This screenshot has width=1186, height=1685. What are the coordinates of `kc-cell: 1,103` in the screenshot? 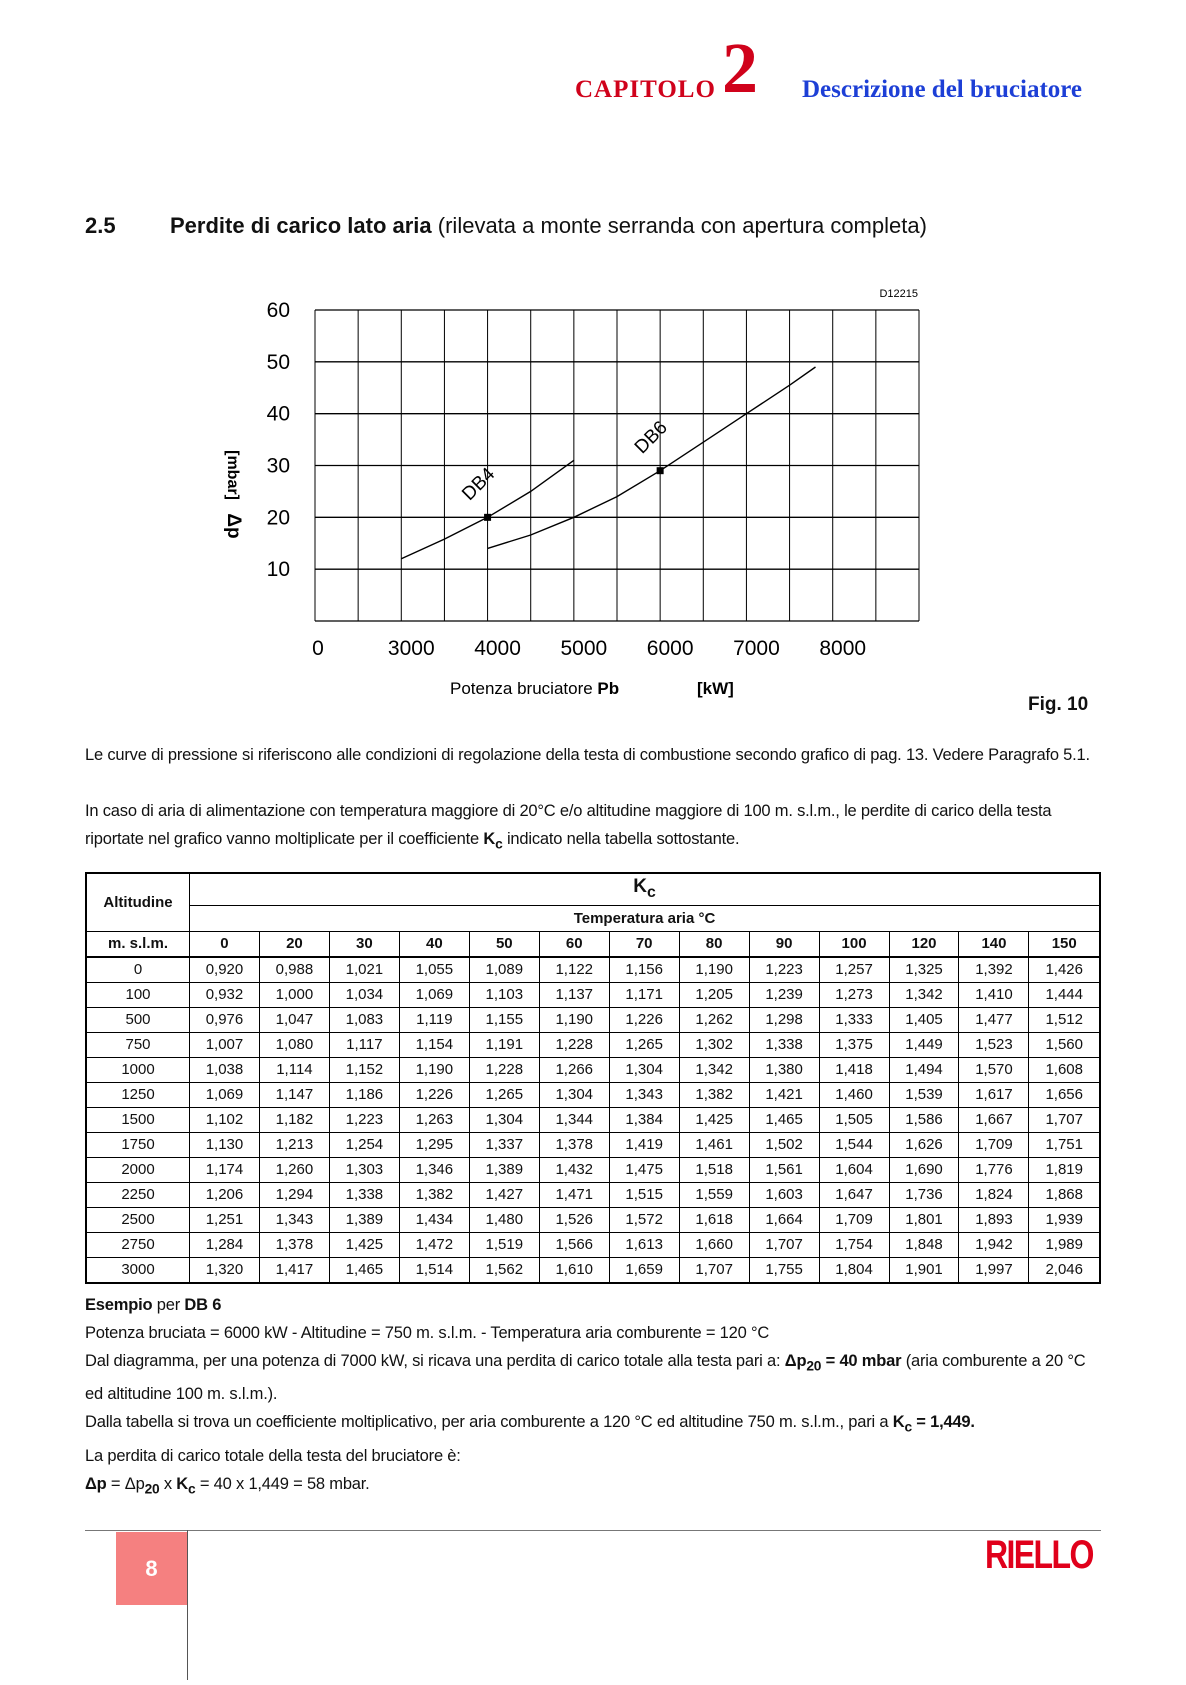 It's located at (504, 994).